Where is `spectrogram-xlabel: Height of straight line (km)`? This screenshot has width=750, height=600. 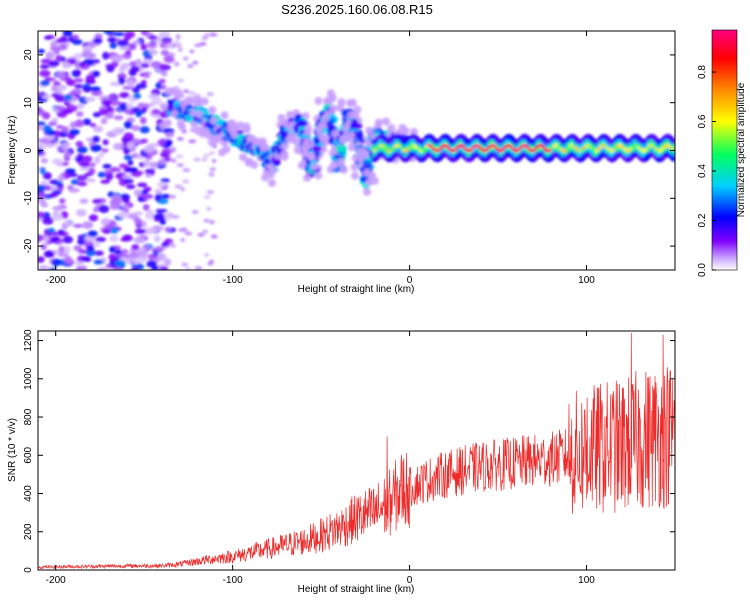 spectrogram-xlabel: Height of straight line (km) is located at coordinates (356, 289).